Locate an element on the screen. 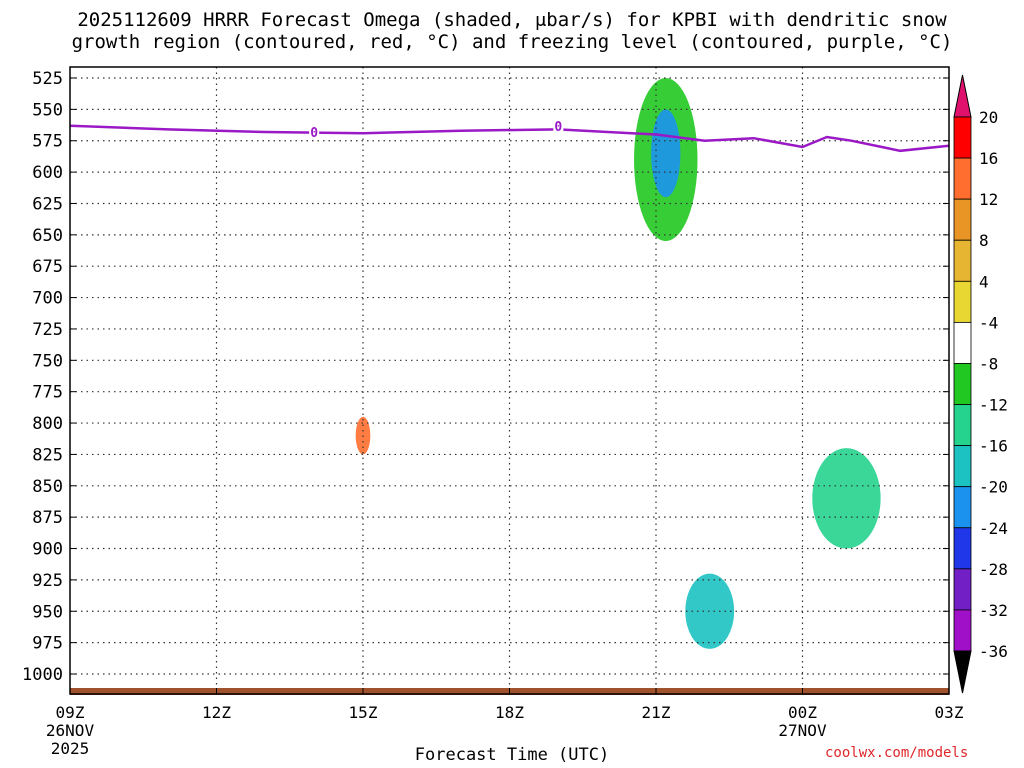  colorbar-label-0: 20 is located at coordinates (988, 117).